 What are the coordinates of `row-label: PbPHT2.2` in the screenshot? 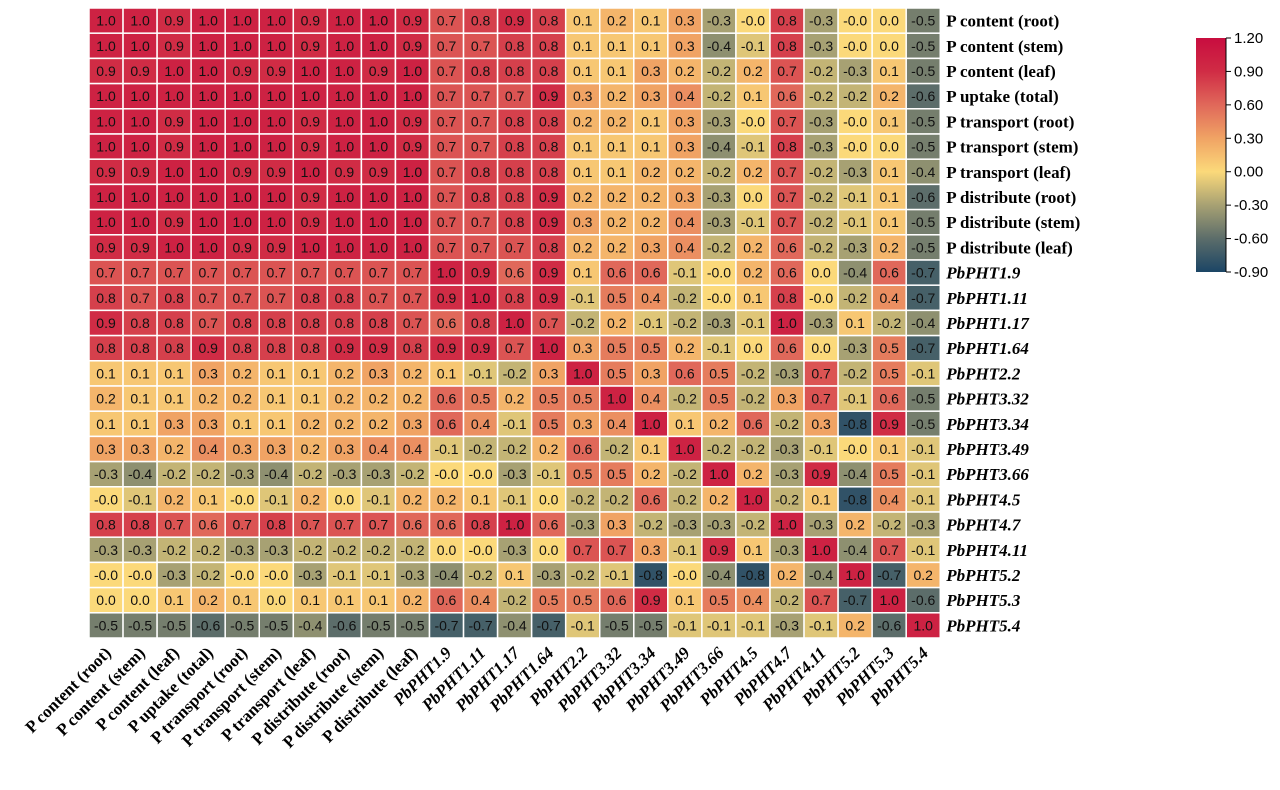 It's located at (983, 373).